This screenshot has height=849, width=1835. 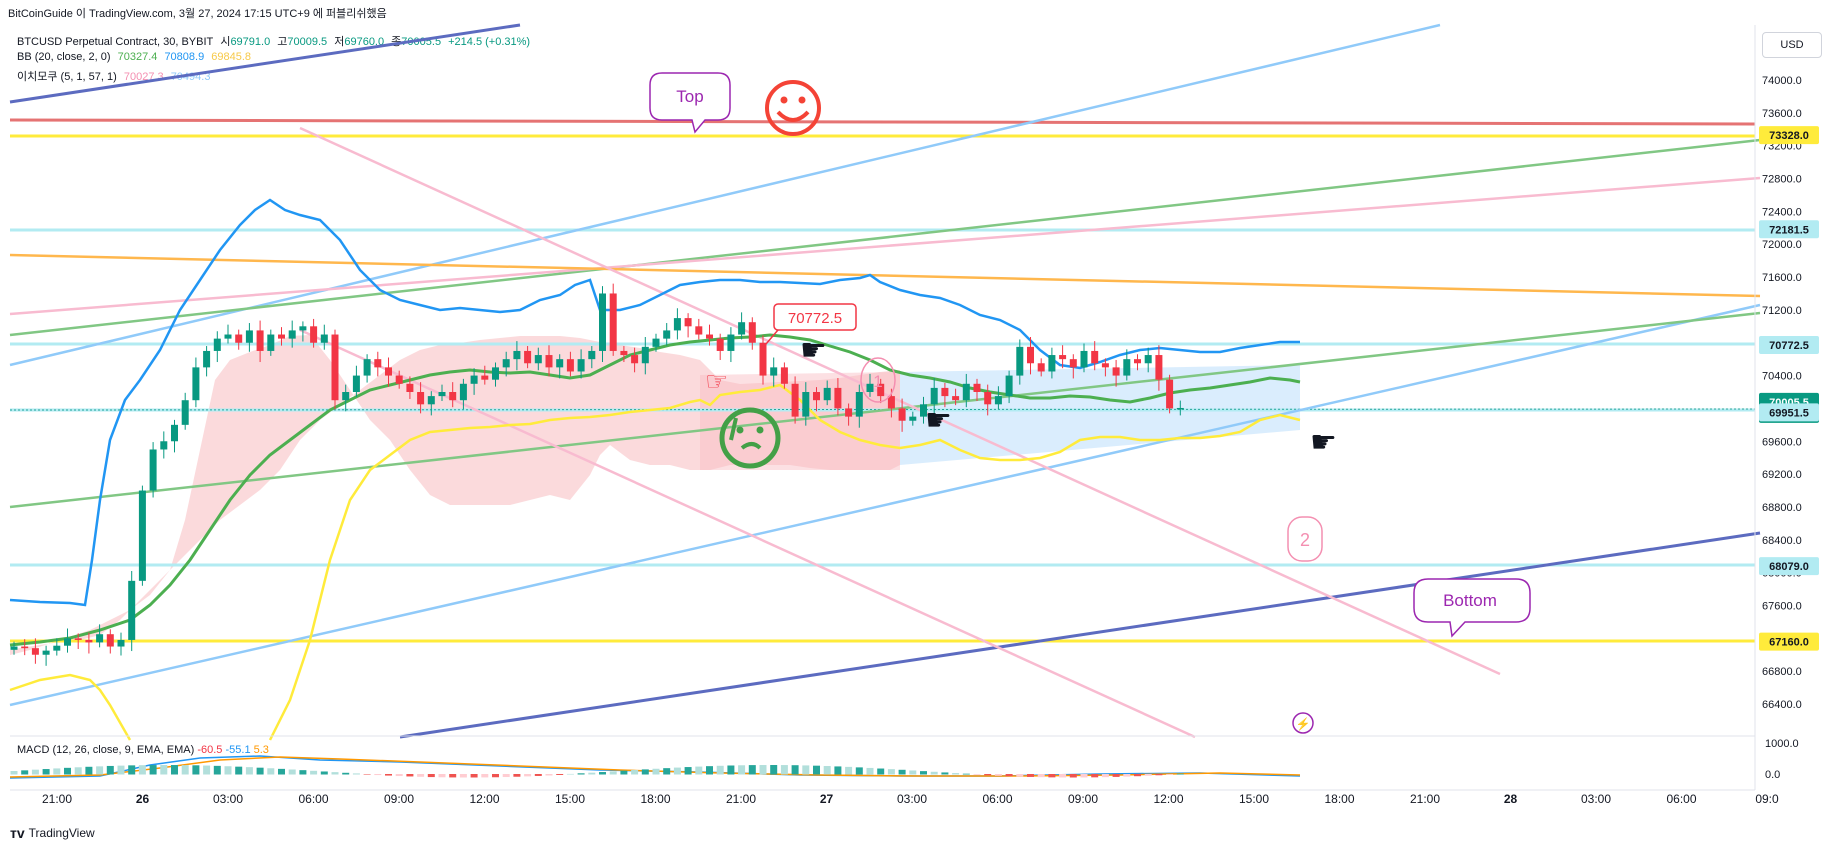 What do you see at coordinates (1782, 245) in the screenshot?
I see `price-tick-5: 72000.0` at bounding box center [1782, 245].